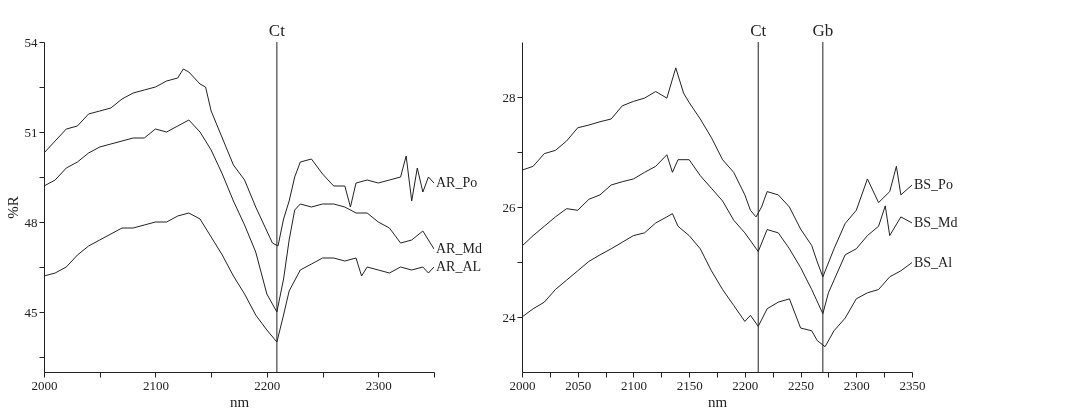 The image size is (1072, 415). What do you see at coordinates (823, 30) in the screenshot?
I see `ref-line-label: Gb` at bounding box center [823, 30].